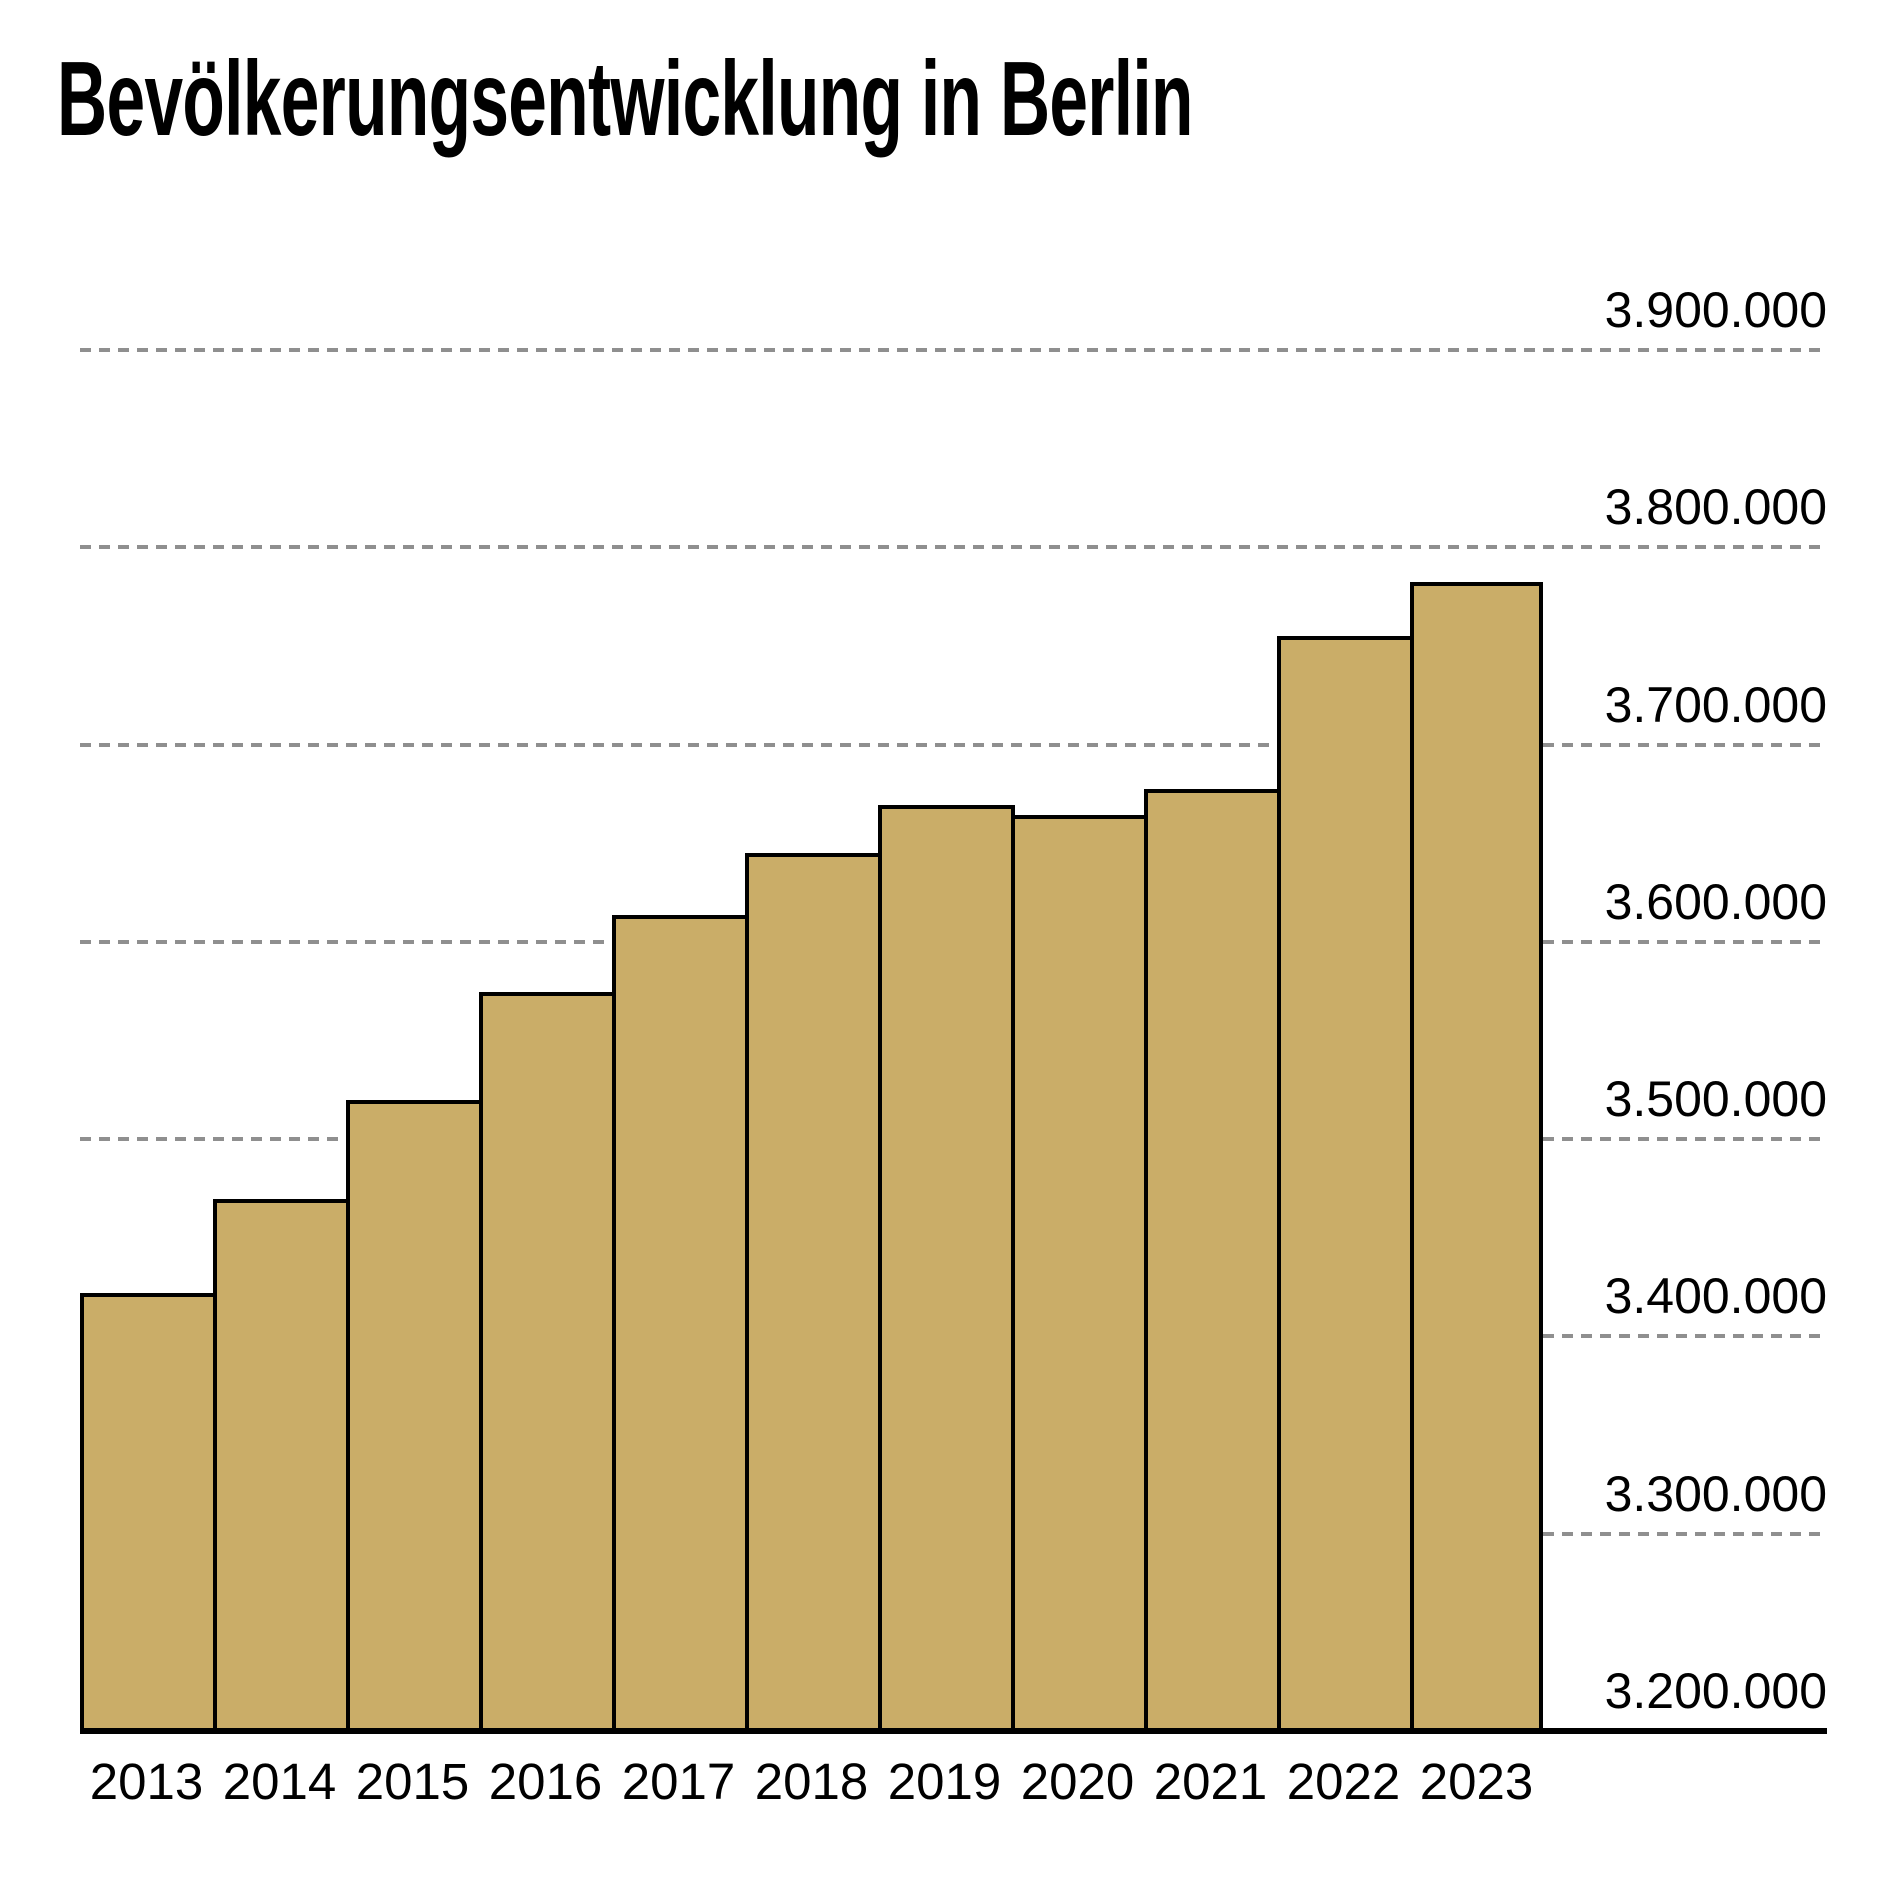 The height and width of the screenshot is (1880, 1880). Describe the element at coordinates (944, 1781) in the screenshot. I see `x-tick-label-2019: 2019` at that location.